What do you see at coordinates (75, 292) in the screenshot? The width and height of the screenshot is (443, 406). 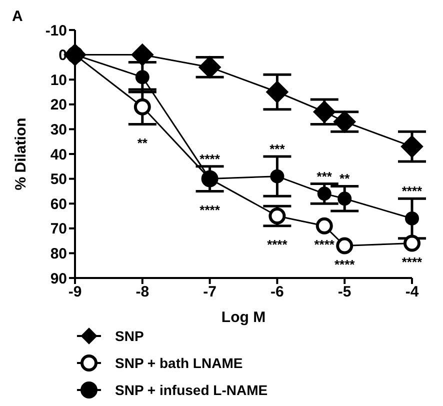 I see `x-tick-label: -9` at bounding box center [75, 292].